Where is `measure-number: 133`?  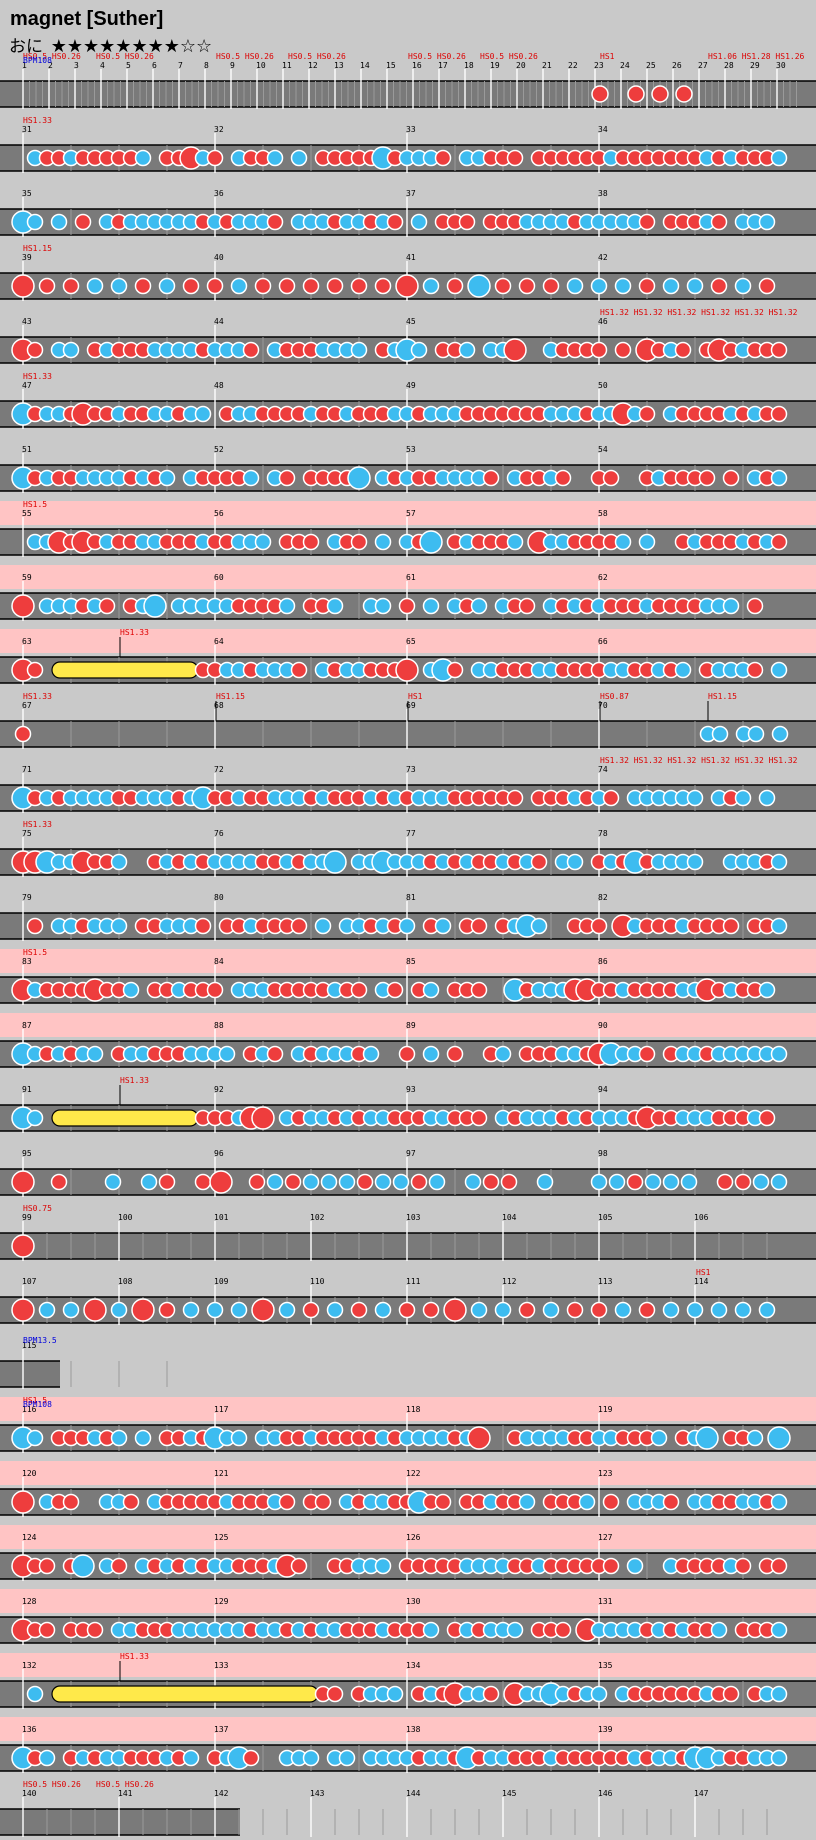 measure-number: 133 is located at coordinates (221, 1665).